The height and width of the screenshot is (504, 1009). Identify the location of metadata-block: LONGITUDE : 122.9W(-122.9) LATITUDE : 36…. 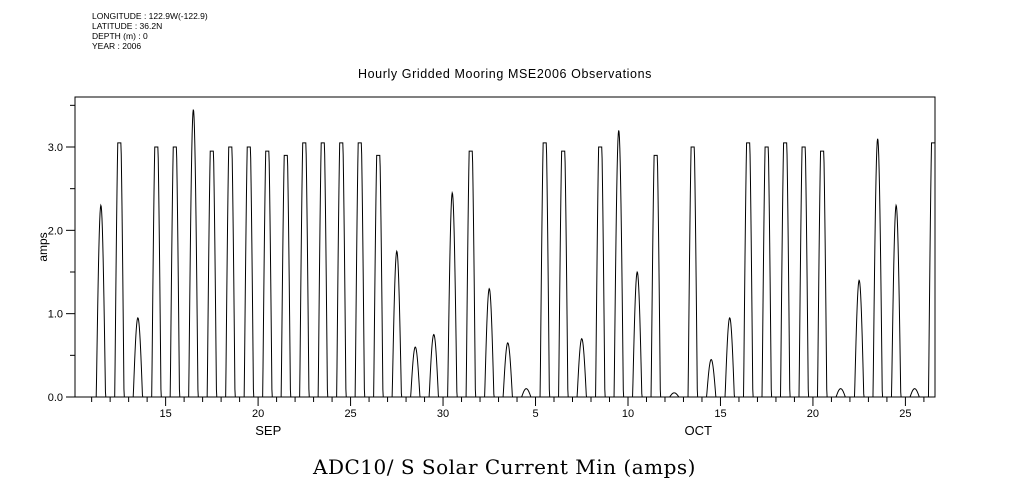
(150, 31).